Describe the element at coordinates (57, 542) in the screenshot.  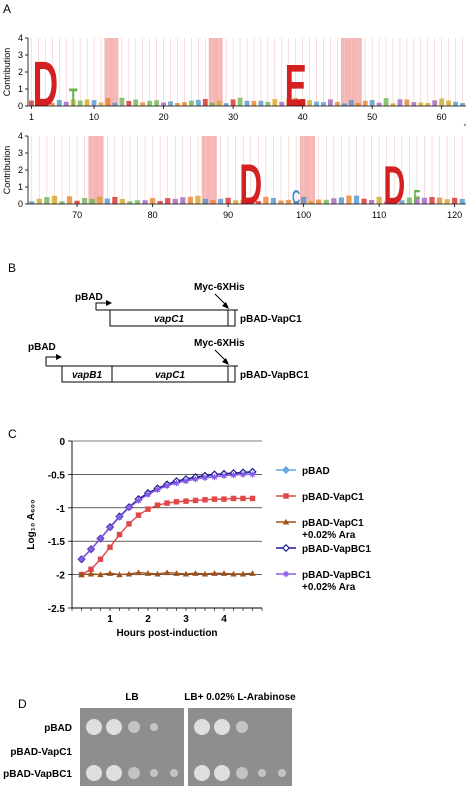
I see `chart-y-tick-label: -1.5` at that location.